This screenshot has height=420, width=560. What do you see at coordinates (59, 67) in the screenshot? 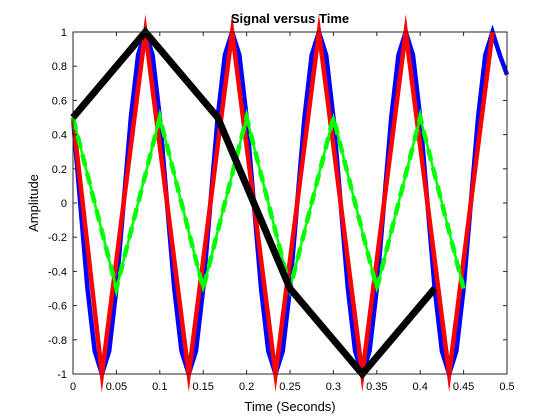
I see `y-tick-label: 0.8` at bounding box center [59, 67].